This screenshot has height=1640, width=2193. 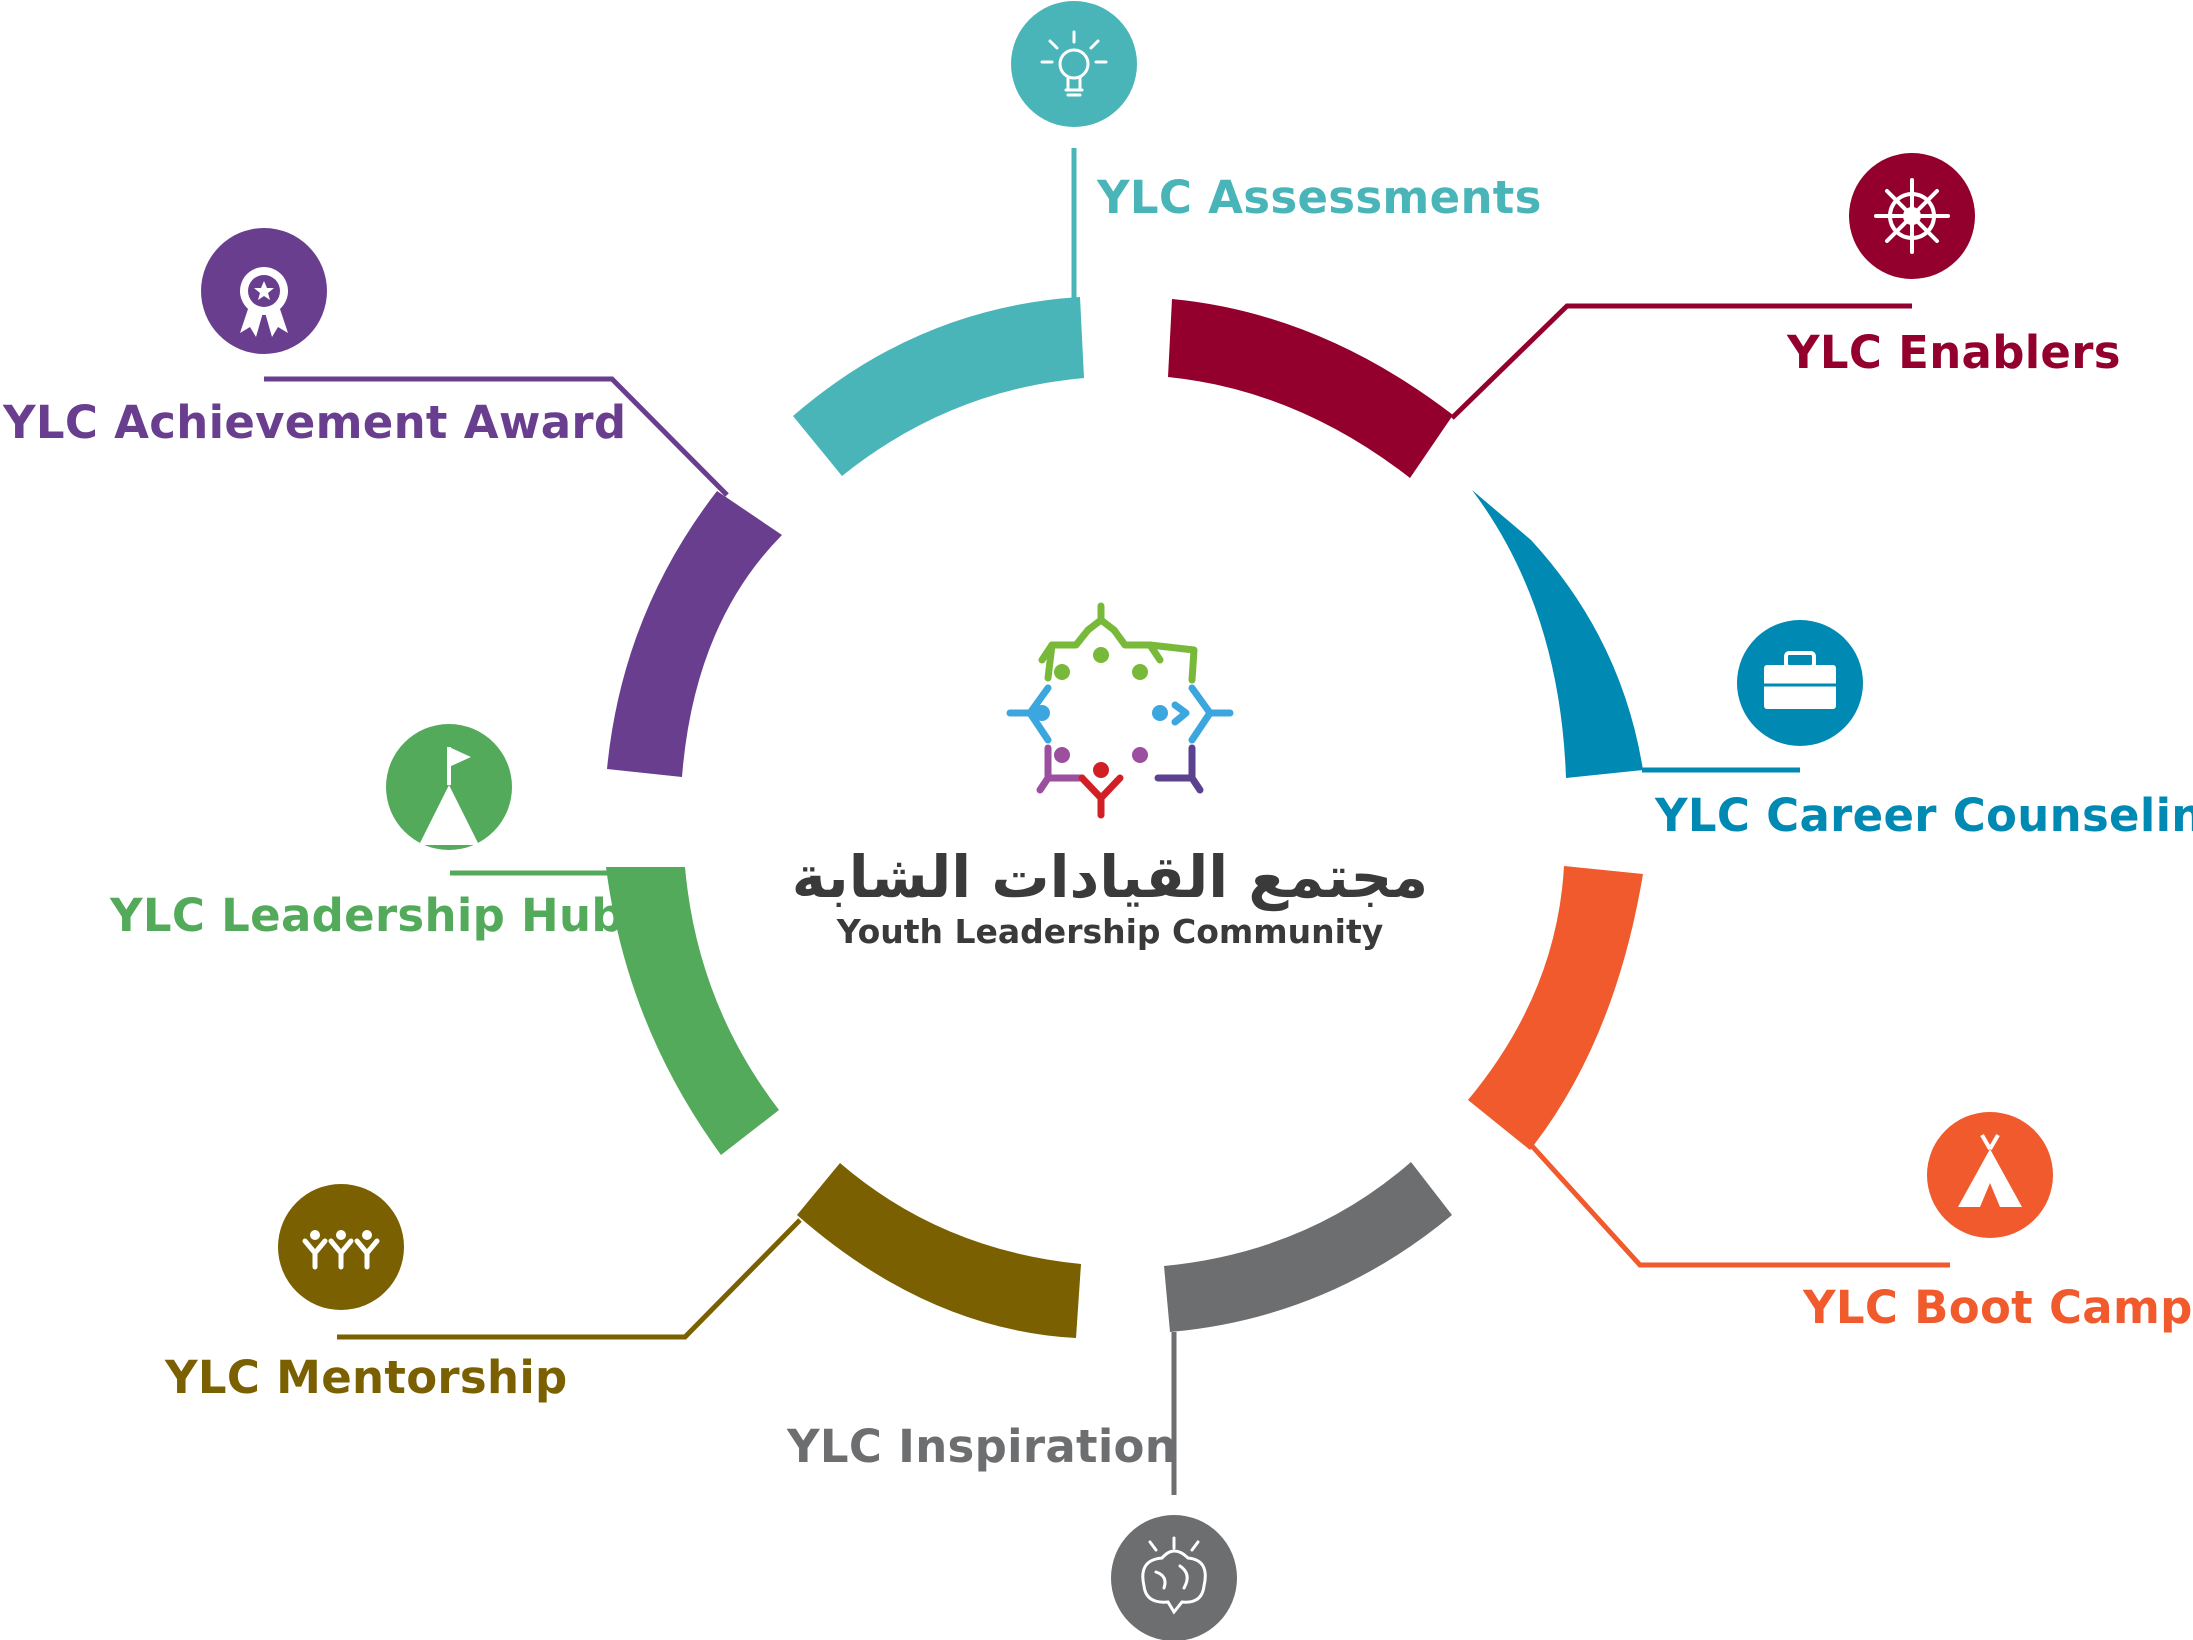 I want to click on mountain-flag-icon, so click(x=449, y=787).